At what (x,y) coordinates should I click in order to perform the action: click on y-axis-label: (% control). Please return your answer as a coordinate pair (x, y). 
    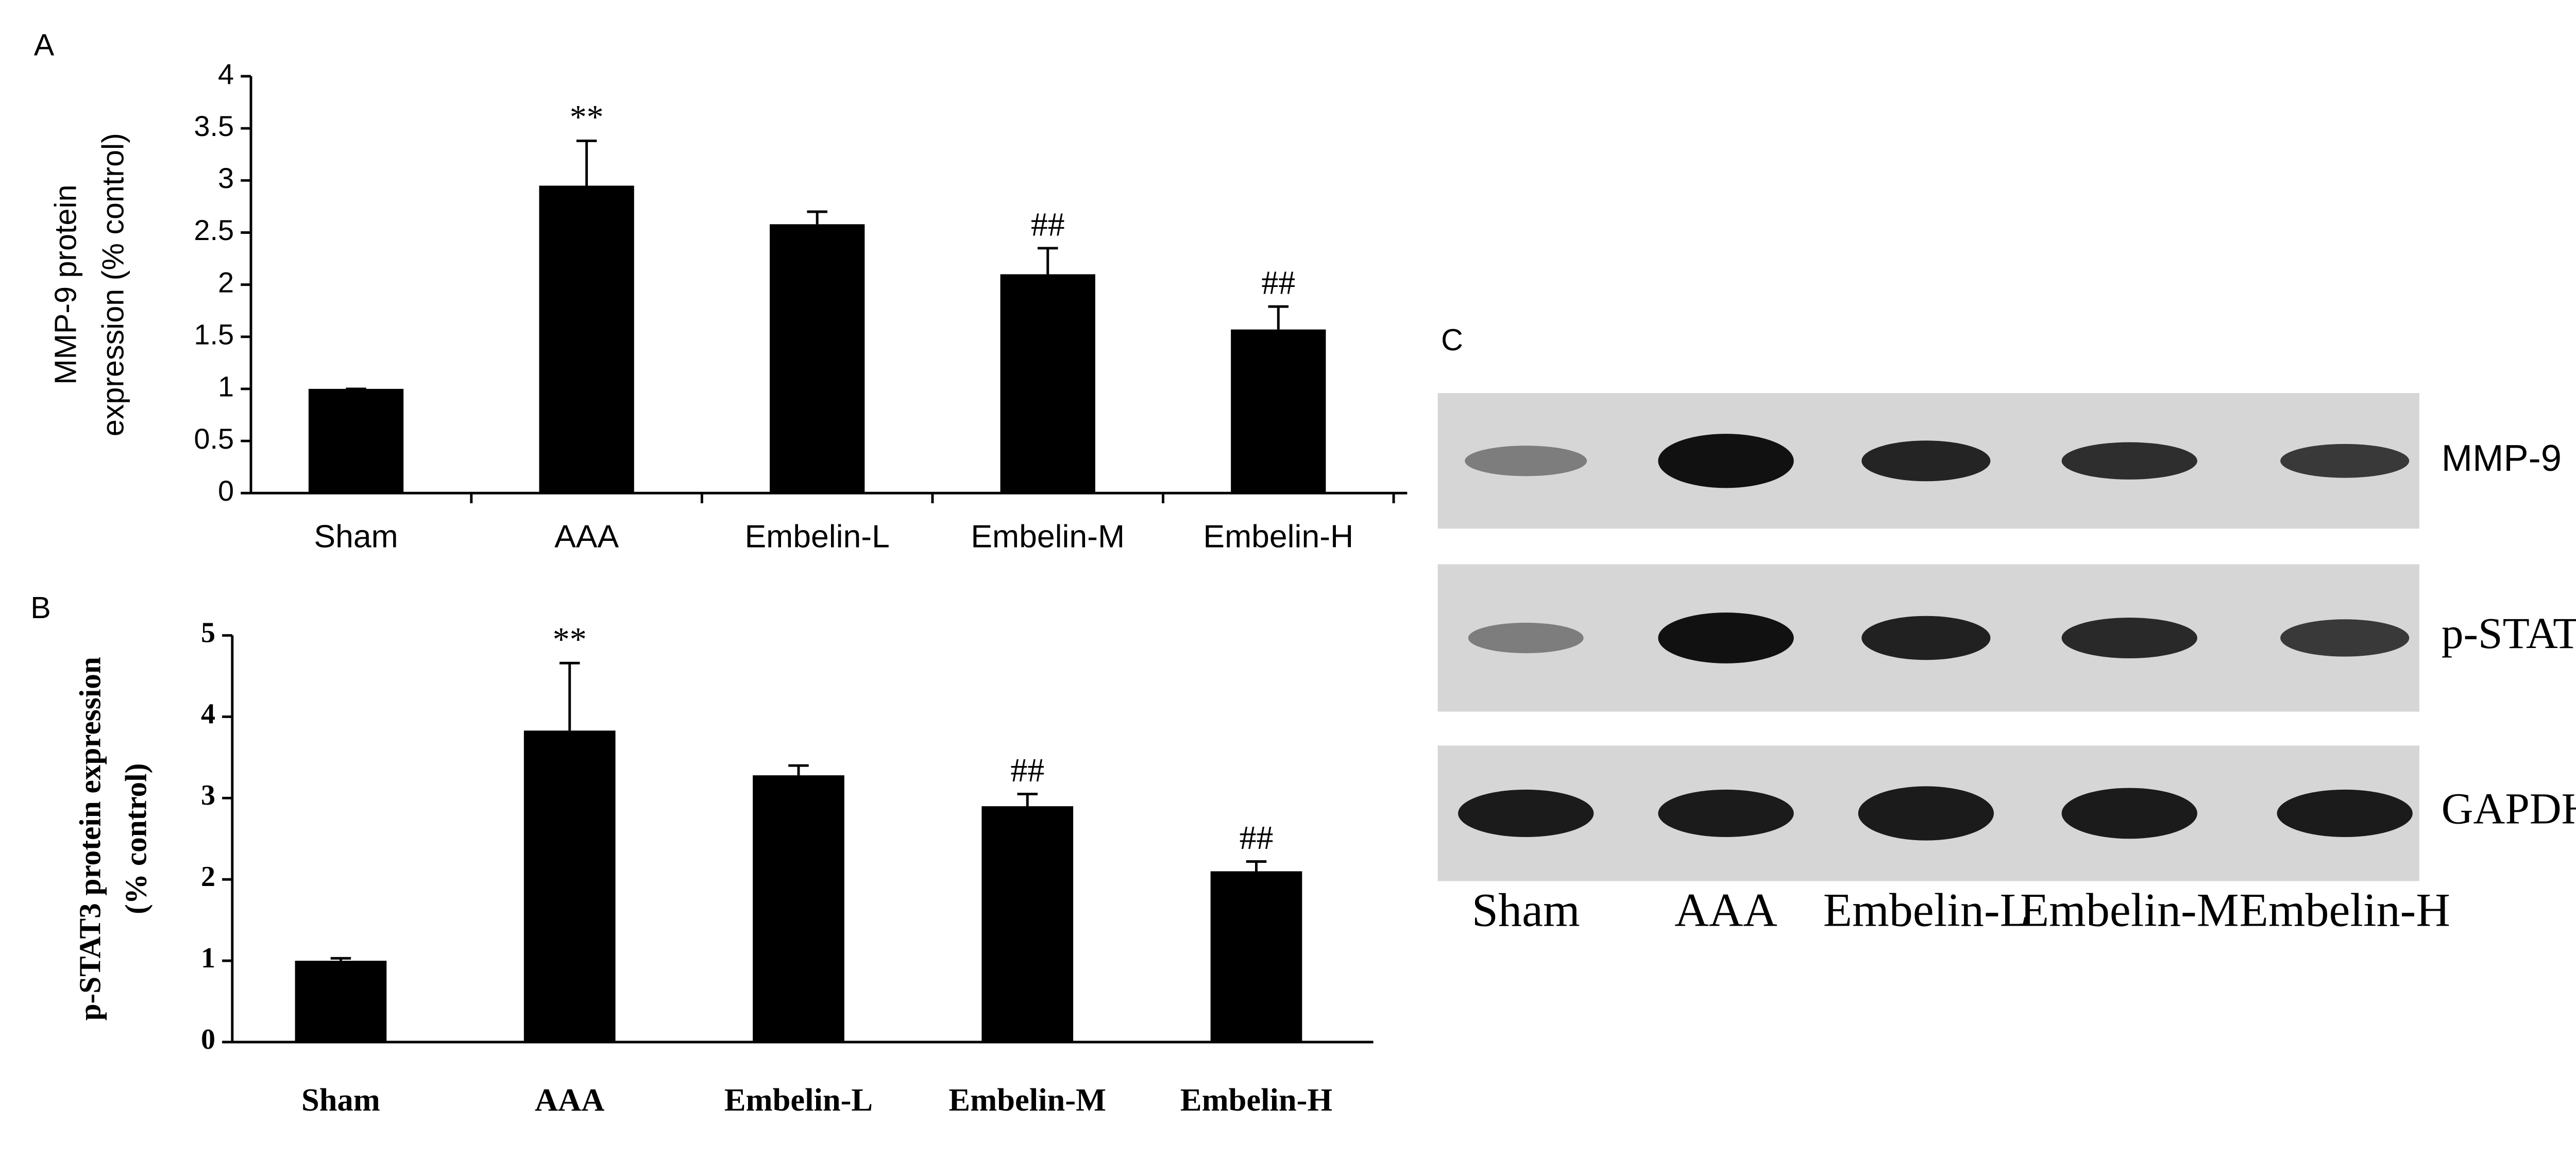
    Looking at the image, I should click on (135, 838).